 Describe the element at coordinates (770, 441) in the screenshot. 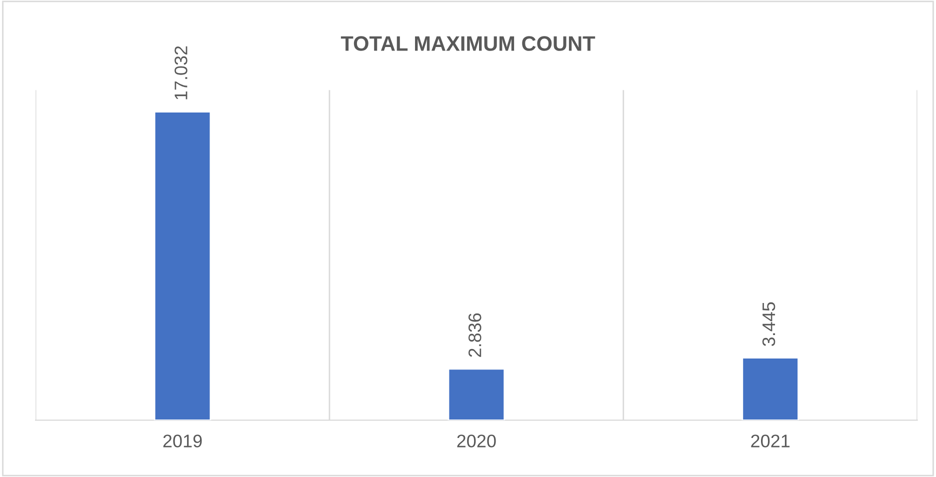

I see `x-tick-label: 2021` at that location.